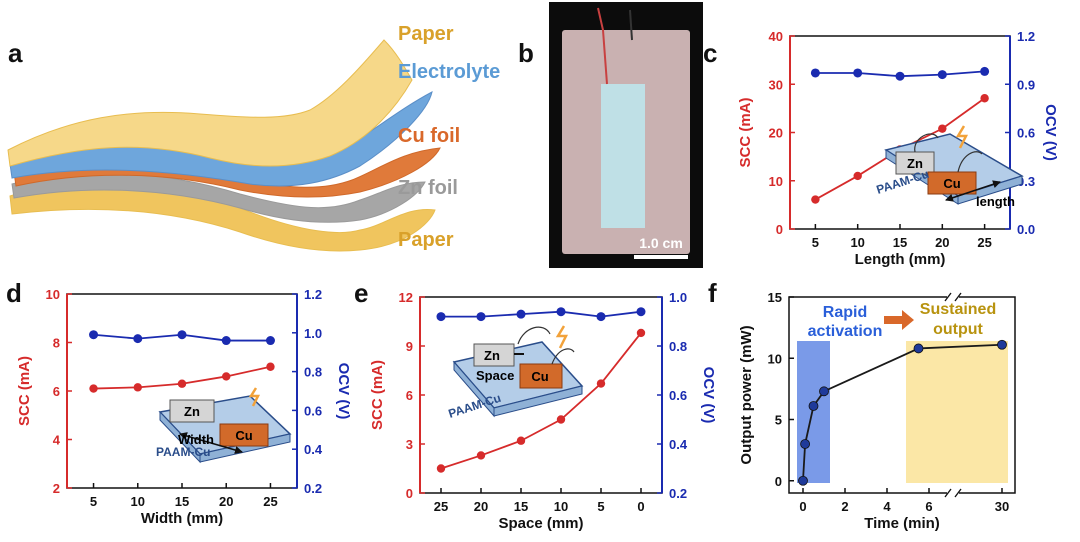  Describe the element at coordinates (900, 259) in the screenshot. I see `x-axis-title: Length (mm)` at that location.